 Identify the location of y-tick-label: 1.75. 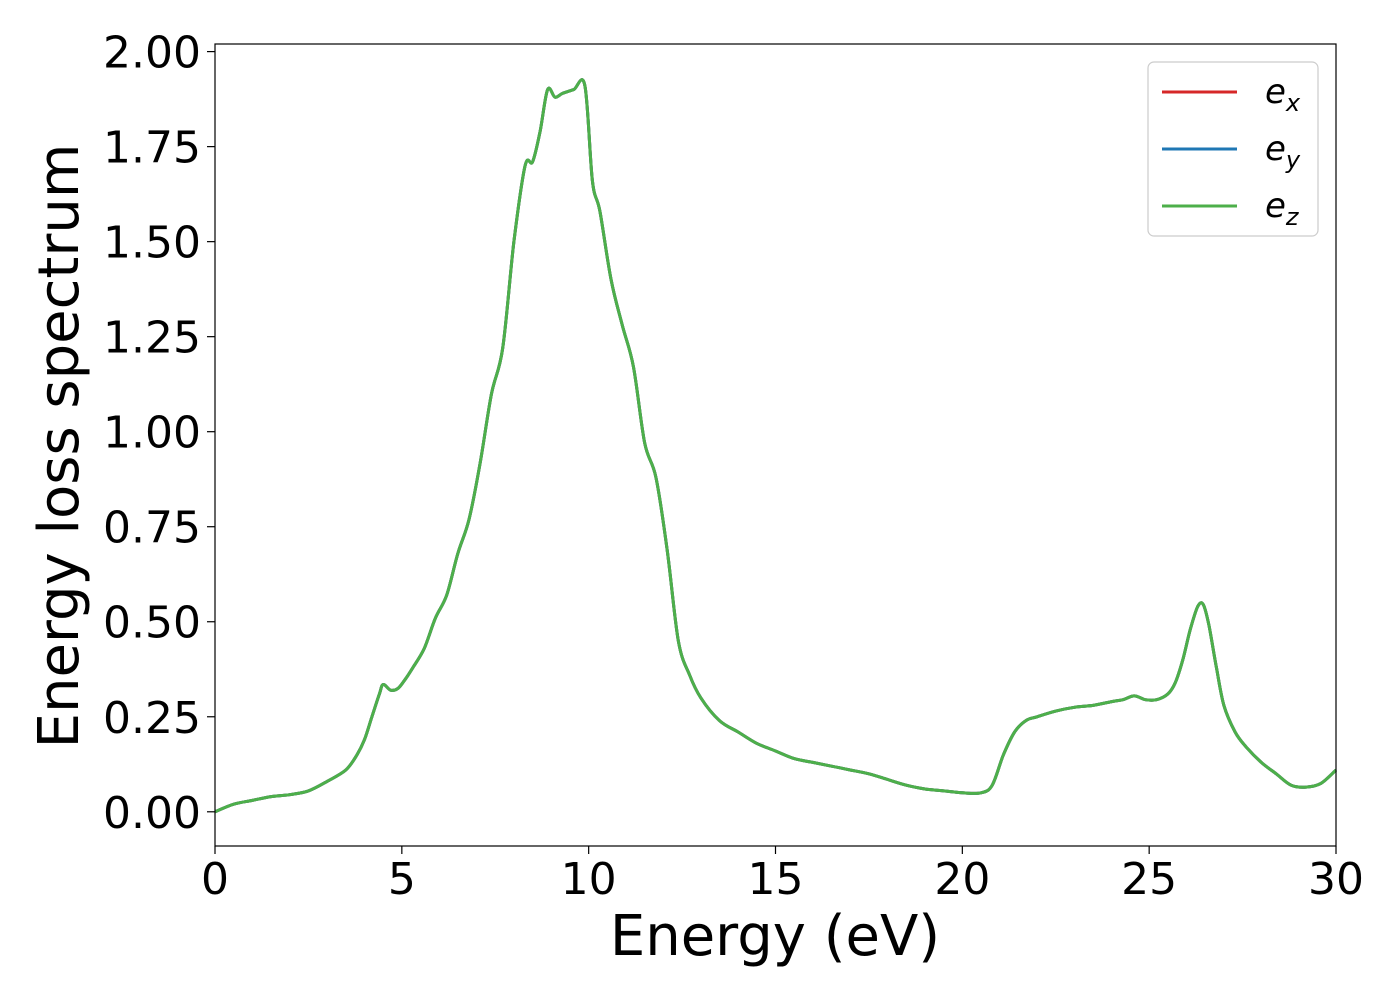
(152, 148).